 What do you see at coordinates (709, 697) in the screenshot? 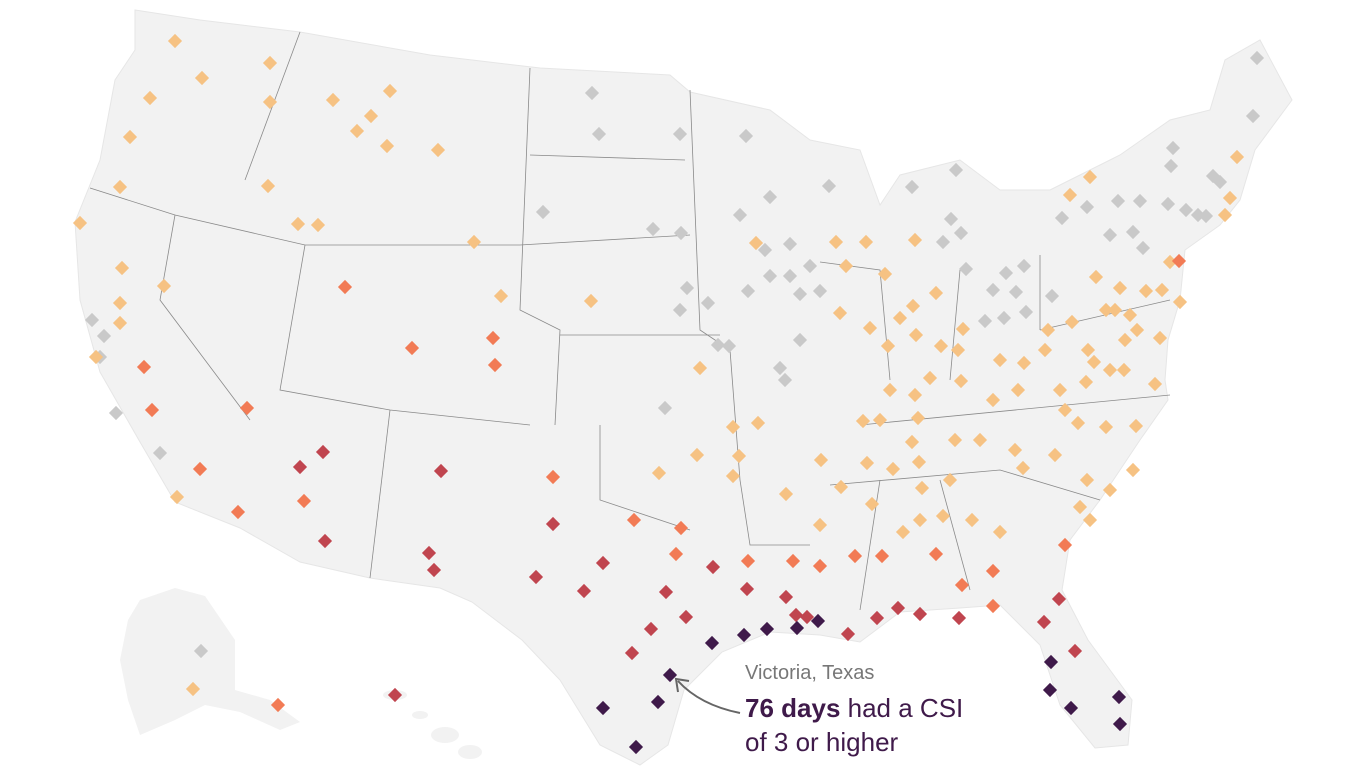
I see `annotation-arrow` at bounding box center [709, 697].